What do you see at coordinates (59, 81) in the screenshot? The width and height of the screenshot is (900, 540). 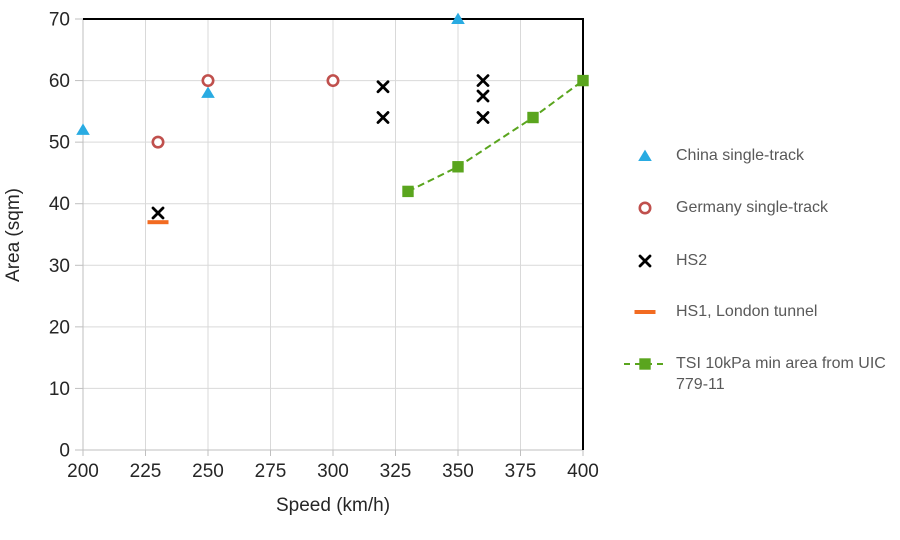 I see `y-tick-label: 60` at bounding box center [59, 81].